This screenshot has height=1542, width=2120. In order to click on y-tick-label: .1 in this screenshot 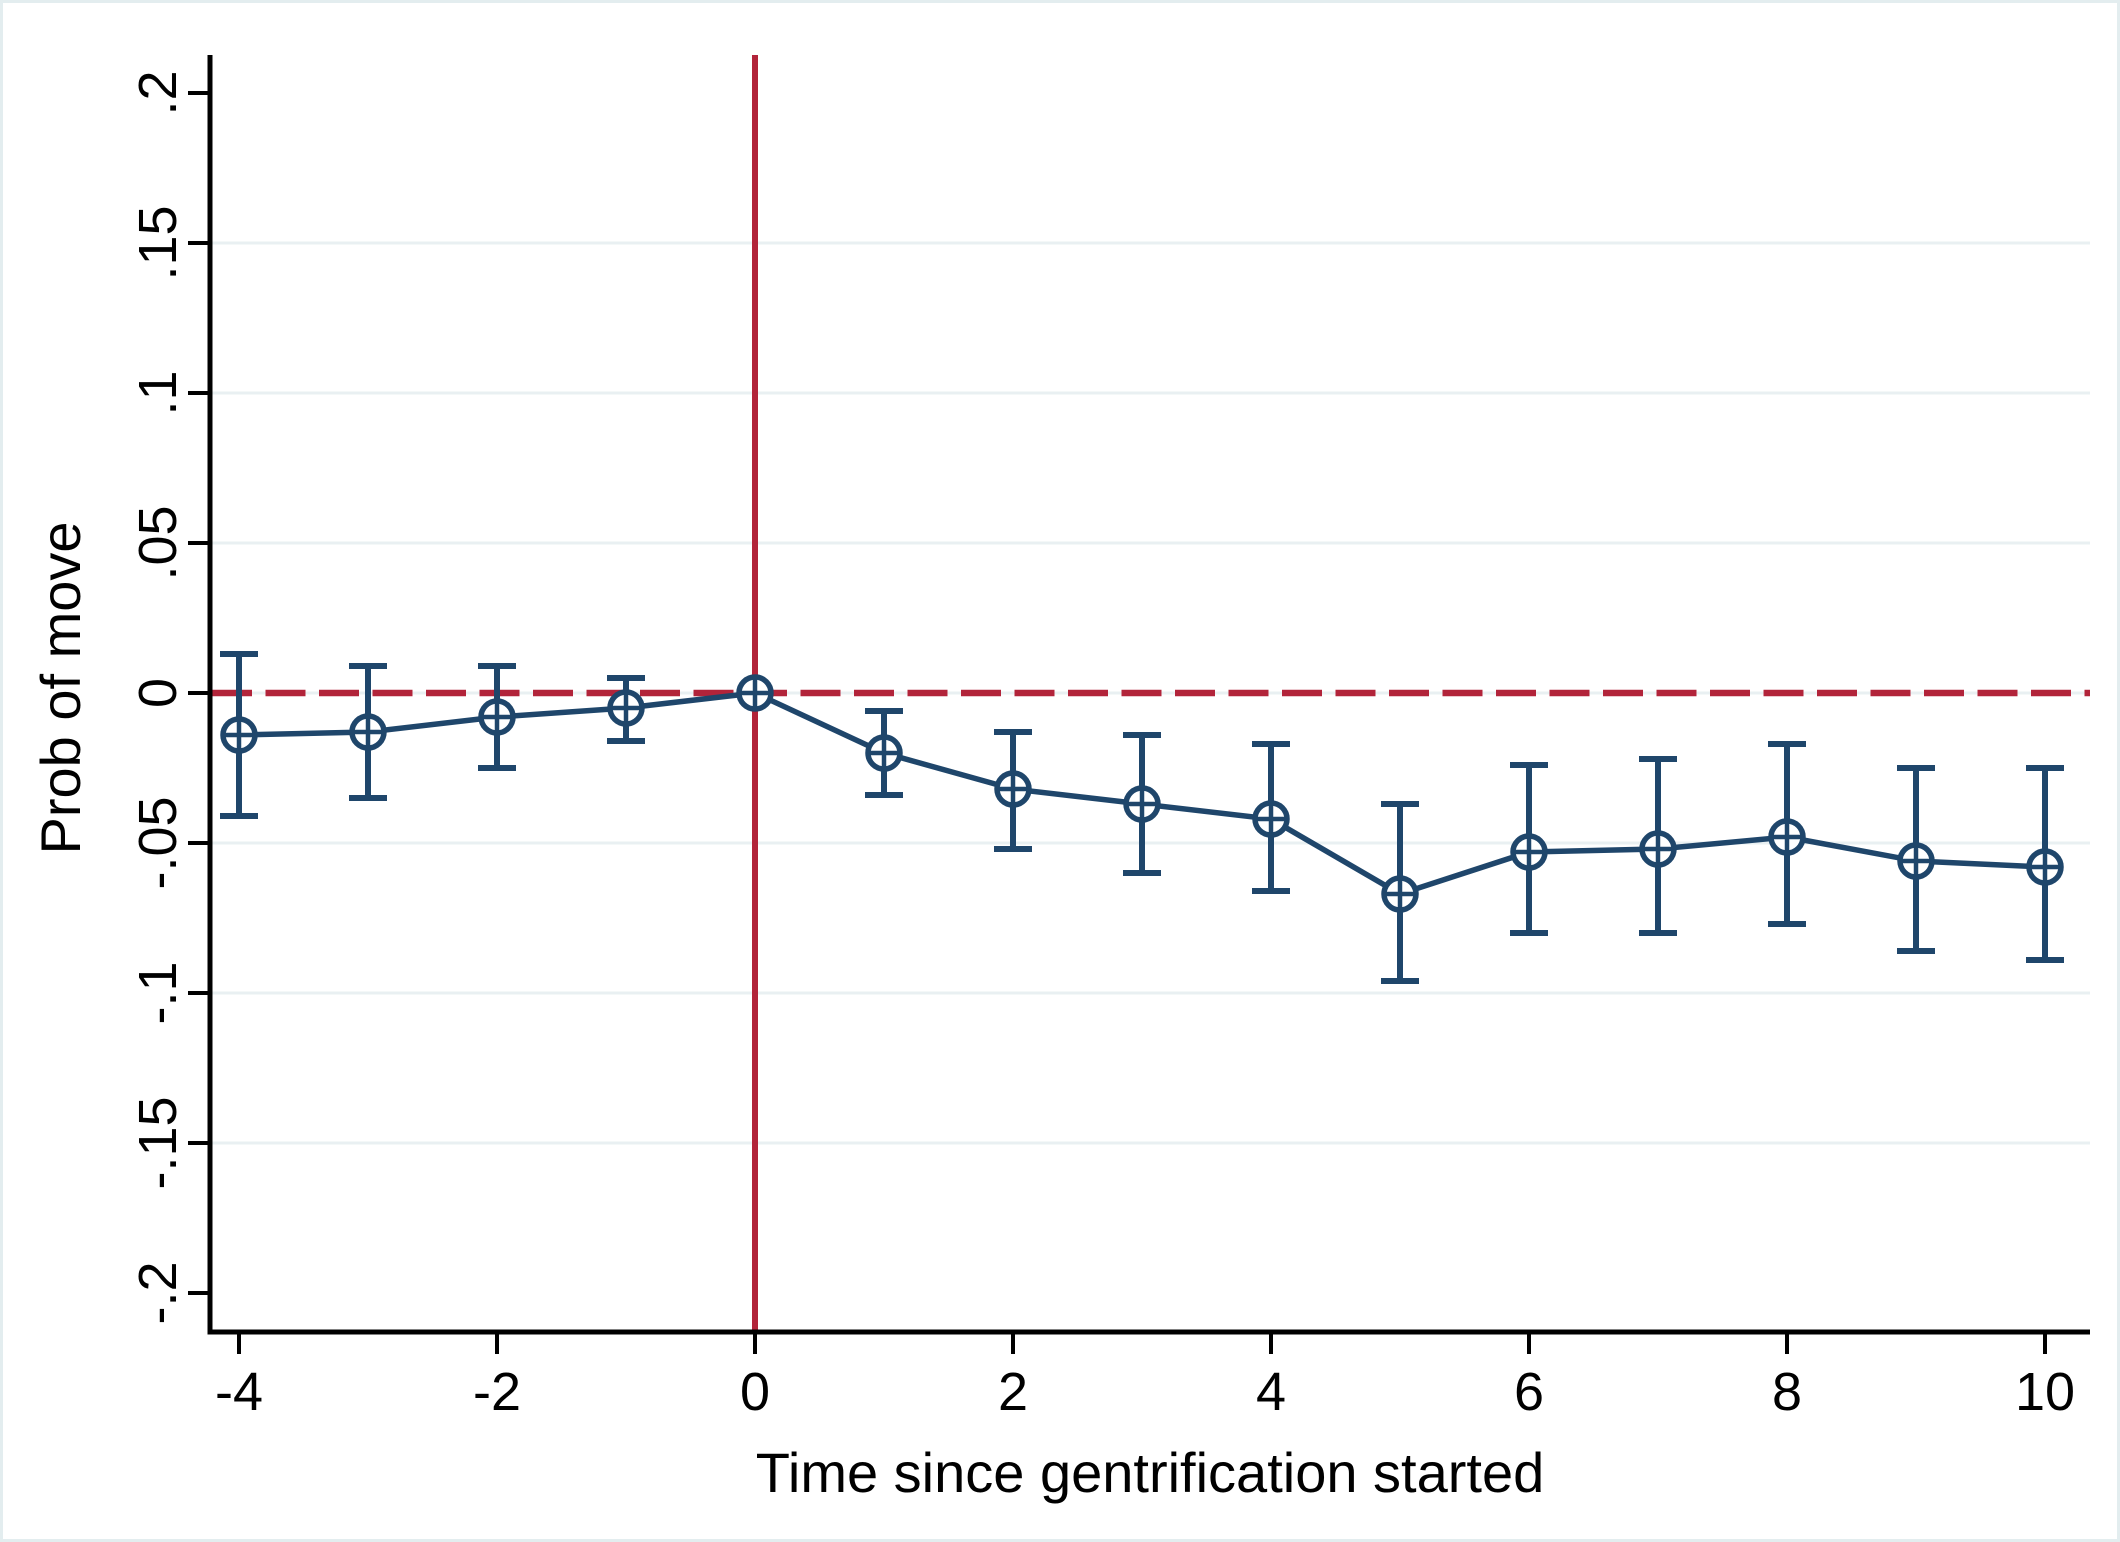, I will do `click(158, 392)`.